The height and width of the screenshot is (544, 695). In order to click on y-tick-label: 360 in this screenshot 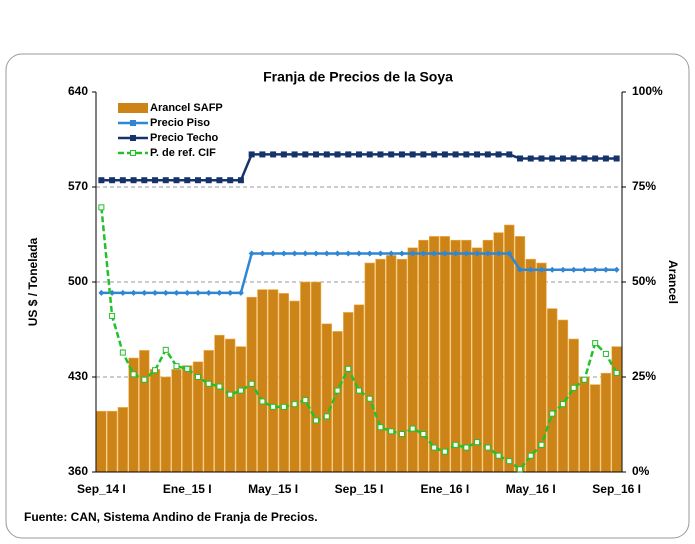, I will do `click(78, 471)`.